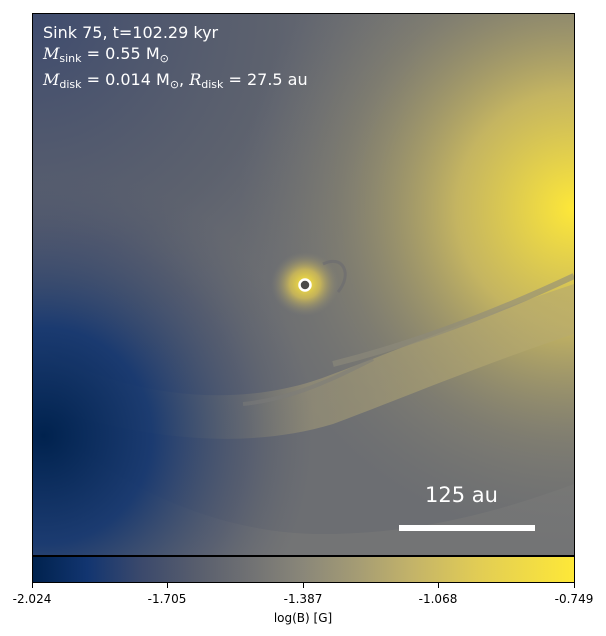  Describe the element at coordinates (70, 58) in the screenshot. I see `sink-mass-subscript: sink` at that location.